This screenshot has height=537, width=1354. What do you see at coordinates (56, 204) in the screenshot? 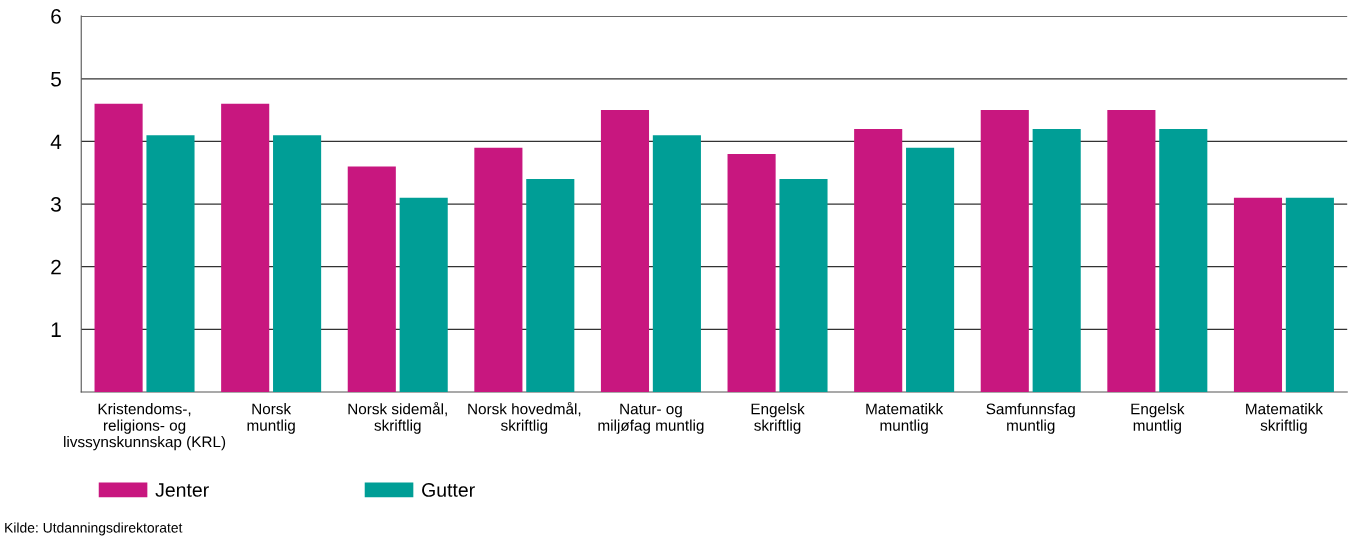
I see `y-tick-label: 3` at bounding box center [56, 204].